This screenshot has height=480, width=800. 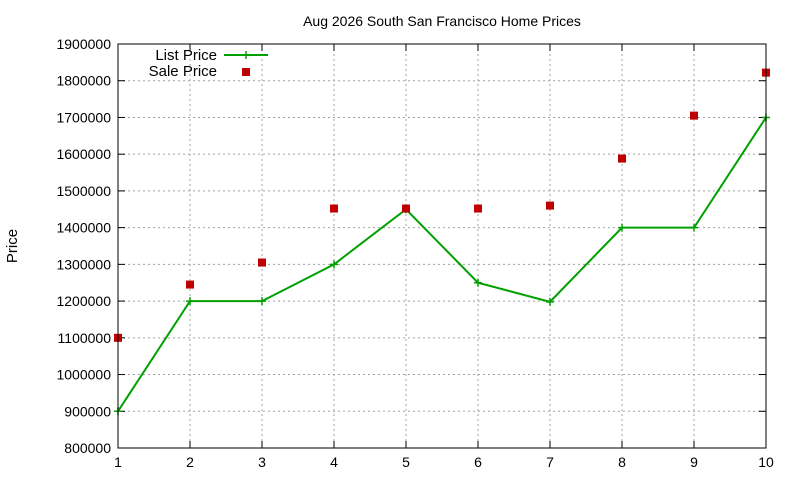 I want to click on x-tick-label: 9, so click(x=694, y=462).